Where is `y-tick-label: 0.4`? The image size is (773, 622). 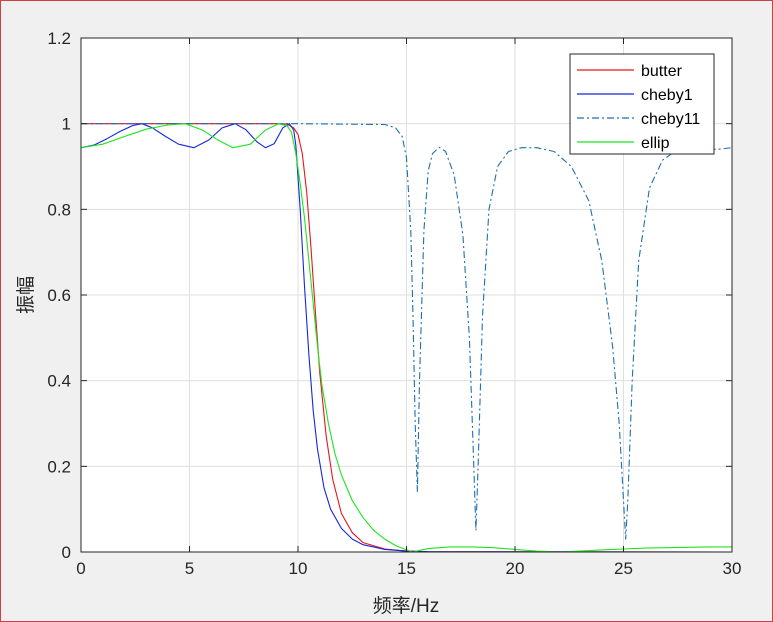
y-tick-label: 0.4 is located at coordinates (59, 381).